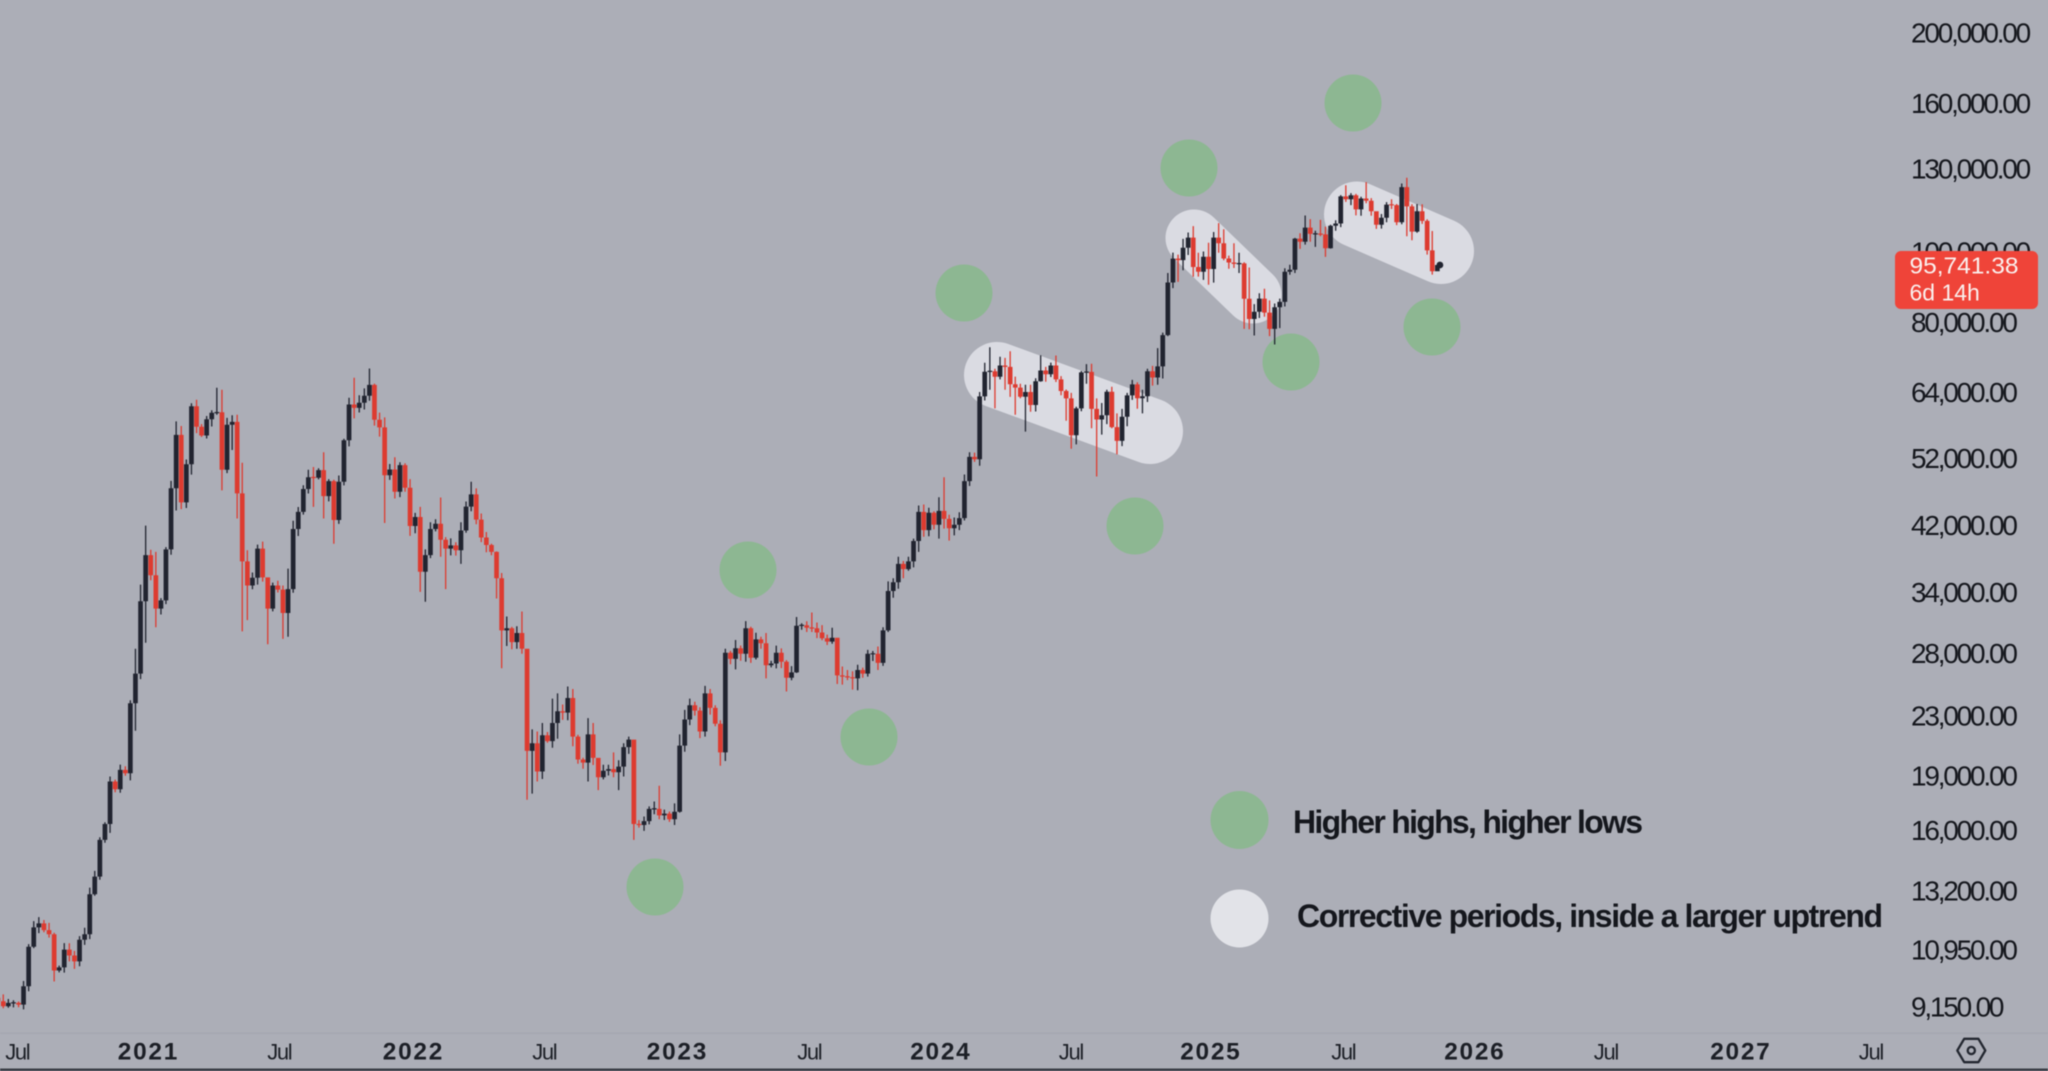  What do you see at coordinates (1964, 458) in the screenshot?
I see `svg-text: 52,000.00` at bounding box center [1964, 458].